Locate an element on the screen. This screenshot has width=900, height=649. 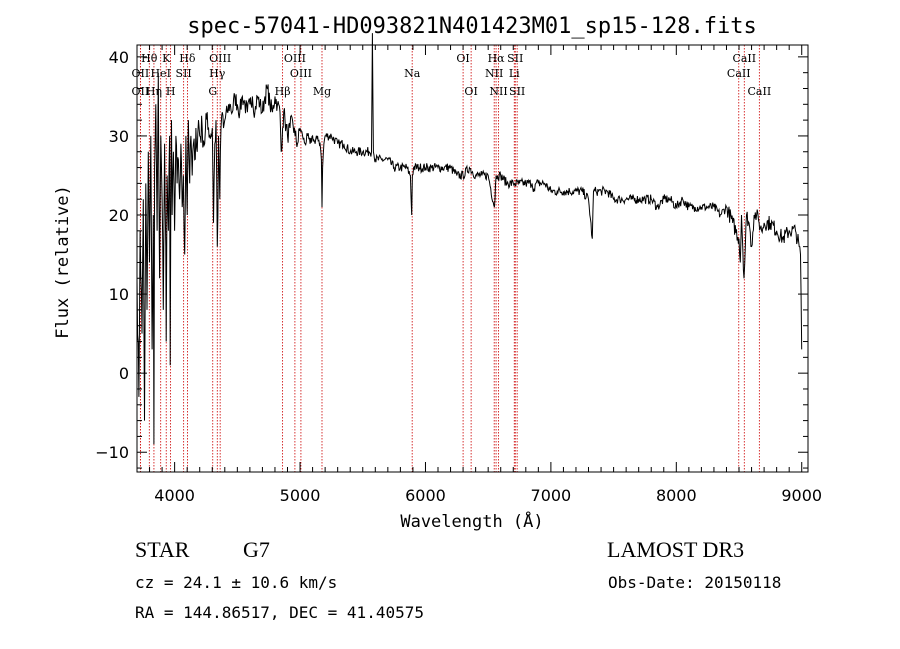
y-tick-label-1: 0 is located at coordinates (124, 373).